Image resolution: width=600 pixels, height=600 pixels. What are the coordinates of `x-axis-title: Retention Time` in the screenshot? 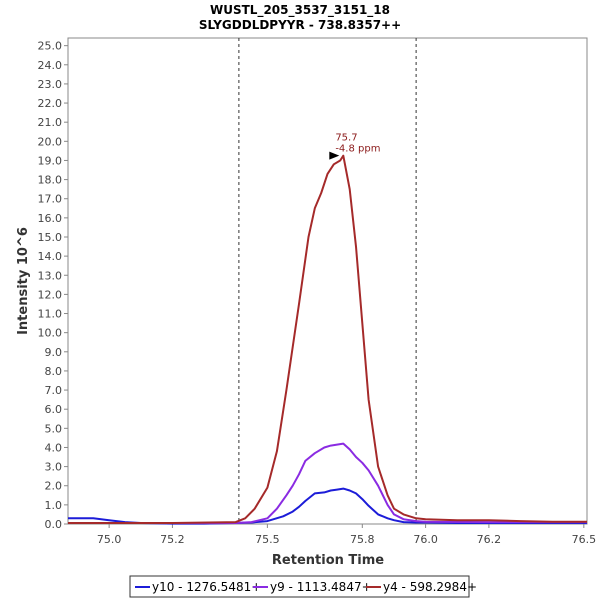 It's located at (328, 560).